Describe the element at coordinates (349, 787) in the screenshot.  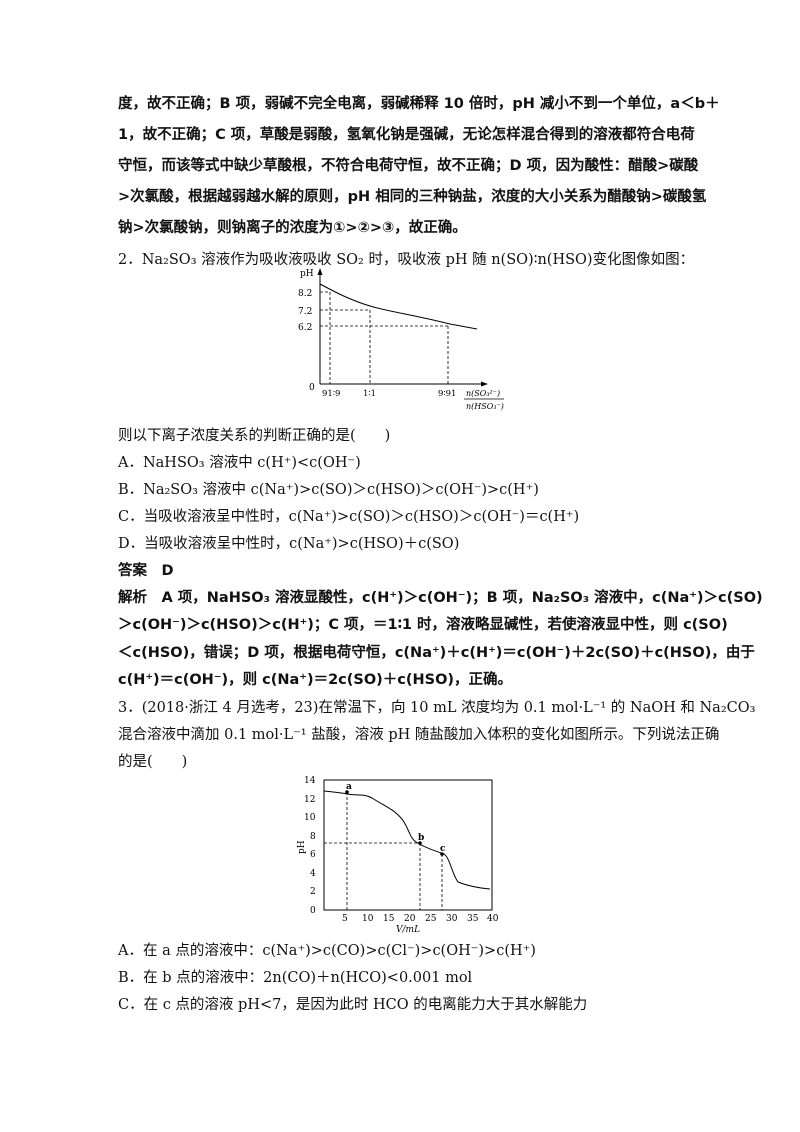
I see `chart2-point-a-label: a` at that location.